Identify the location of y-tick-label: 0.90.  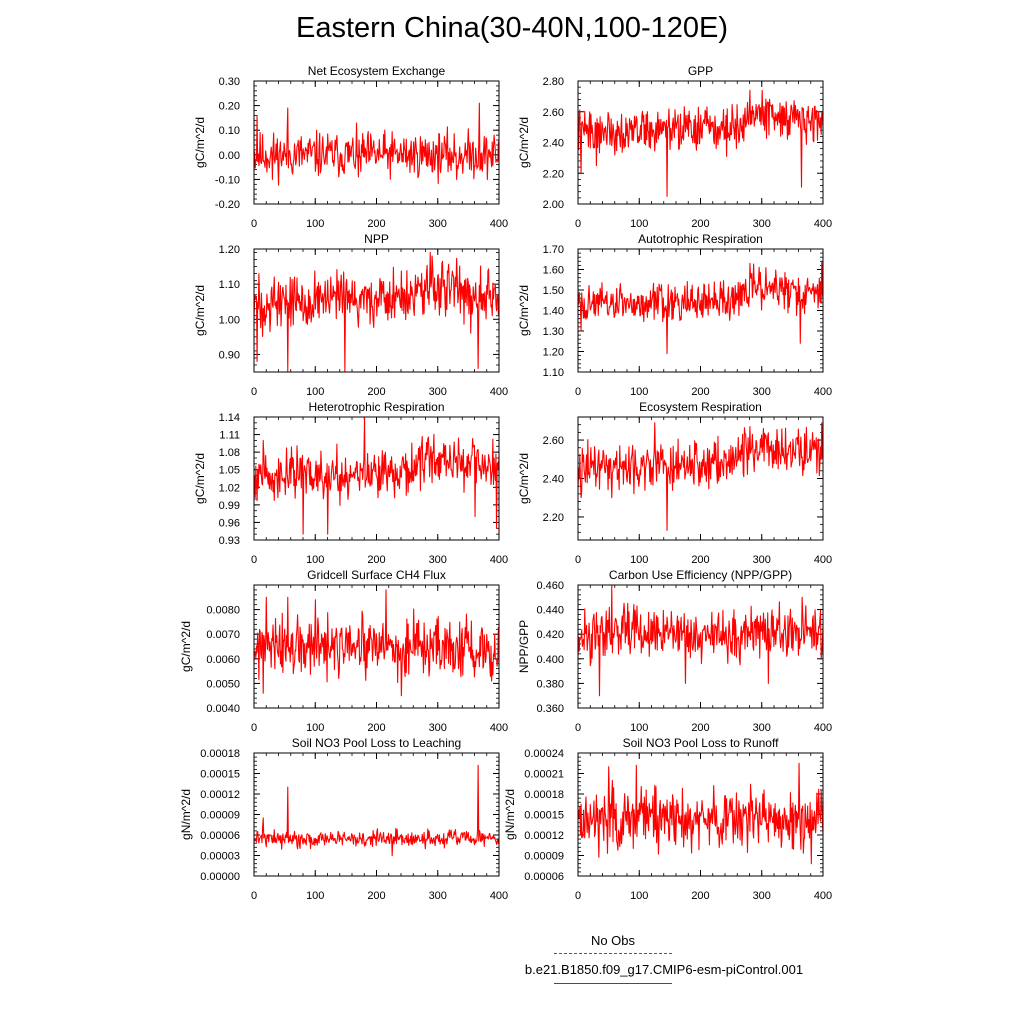
(229, 355).